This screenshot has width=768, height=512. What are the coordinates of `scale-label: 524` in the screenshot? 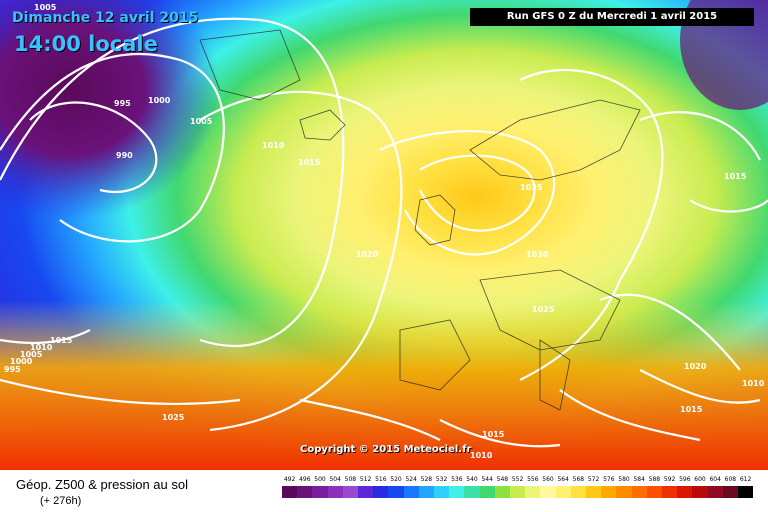 It's located at (411, 479).